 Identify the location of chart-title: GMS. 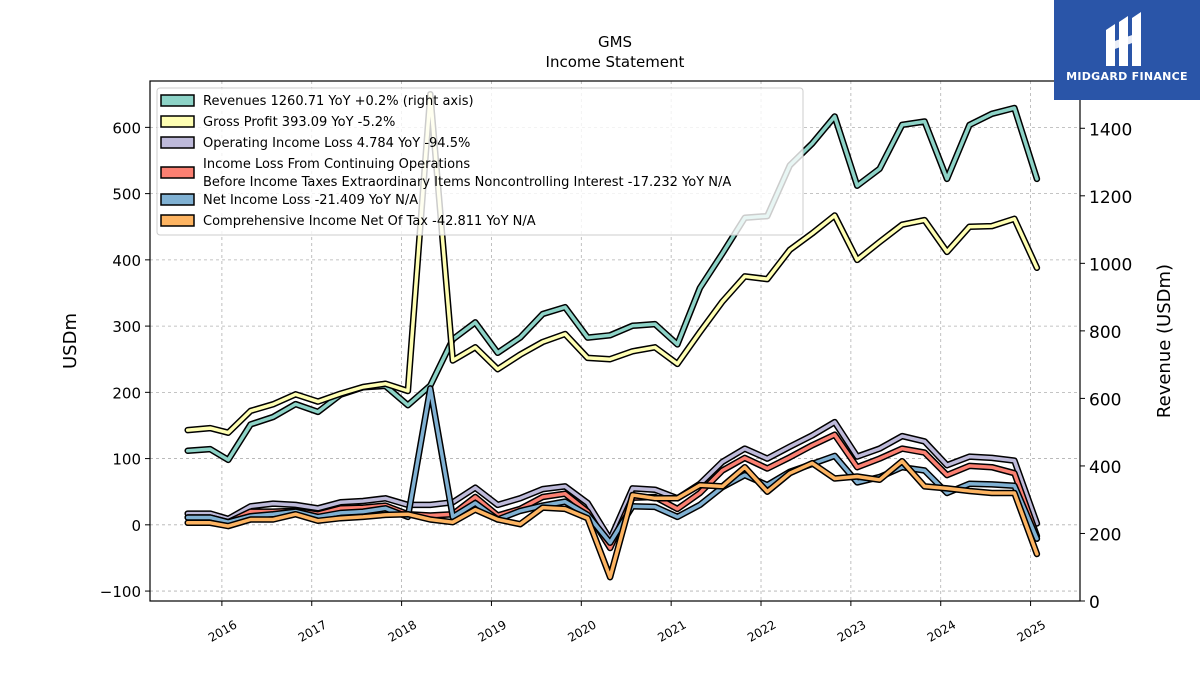
(615, 42).